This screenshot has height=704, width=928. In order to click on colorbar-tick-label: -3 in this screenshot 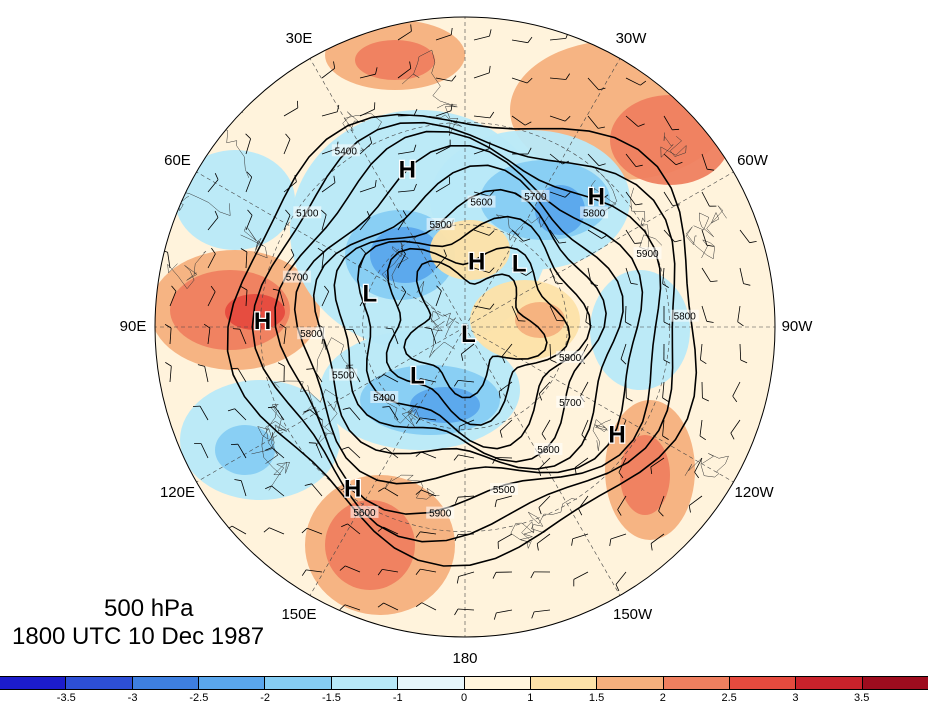, I will do `click(133, 698)`.